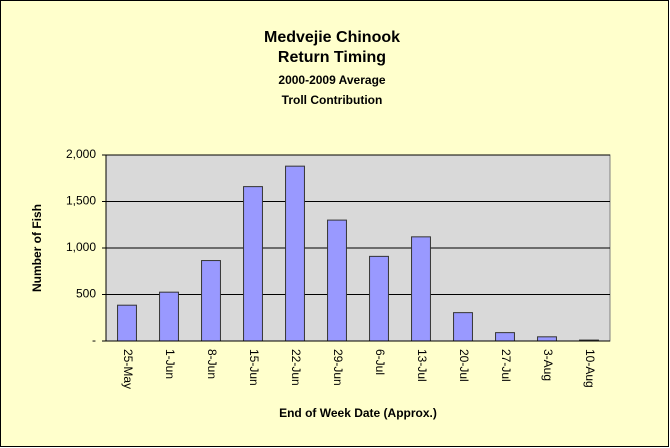  Describe the element at coordinates (170, 364) in the screenshot. I see `x-tick-label: 1-Jun` at that location.